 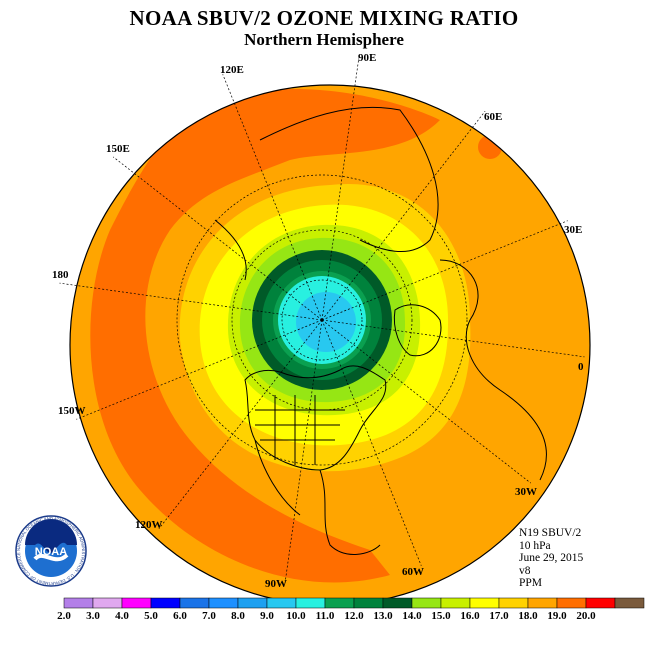 What do you see at coordinates (209, 616) in the screenshot?
I see `colorbar-tick-label: 7.0` at bounding box center [209, 616].